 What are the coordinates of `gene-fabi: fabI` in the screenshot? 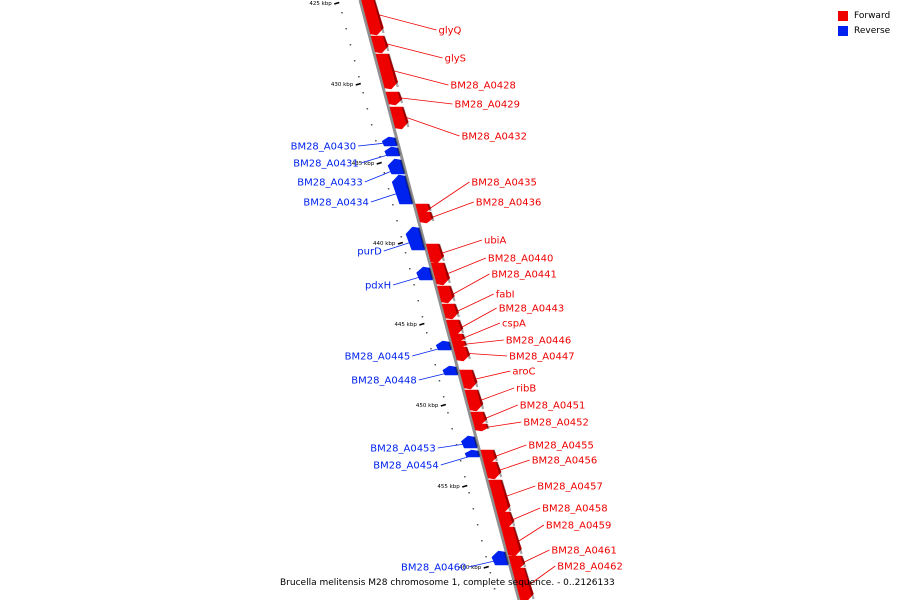 It's located at (478, 305).